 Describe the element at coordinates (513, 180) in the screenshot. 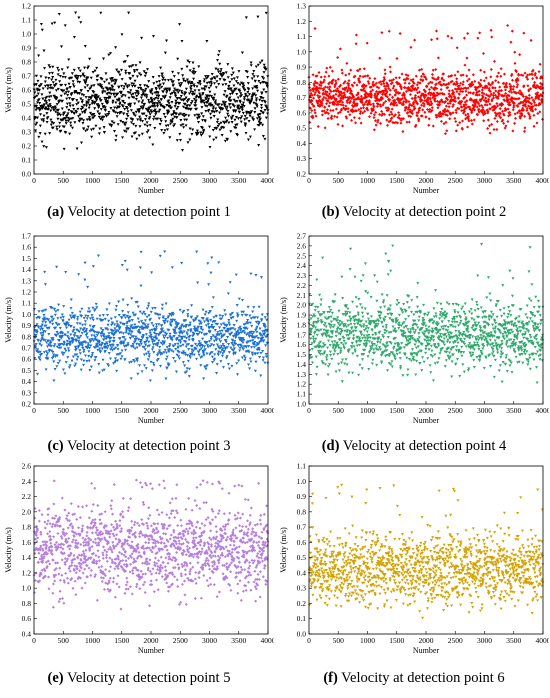

I see `x-tick-label: 3500` at that location.